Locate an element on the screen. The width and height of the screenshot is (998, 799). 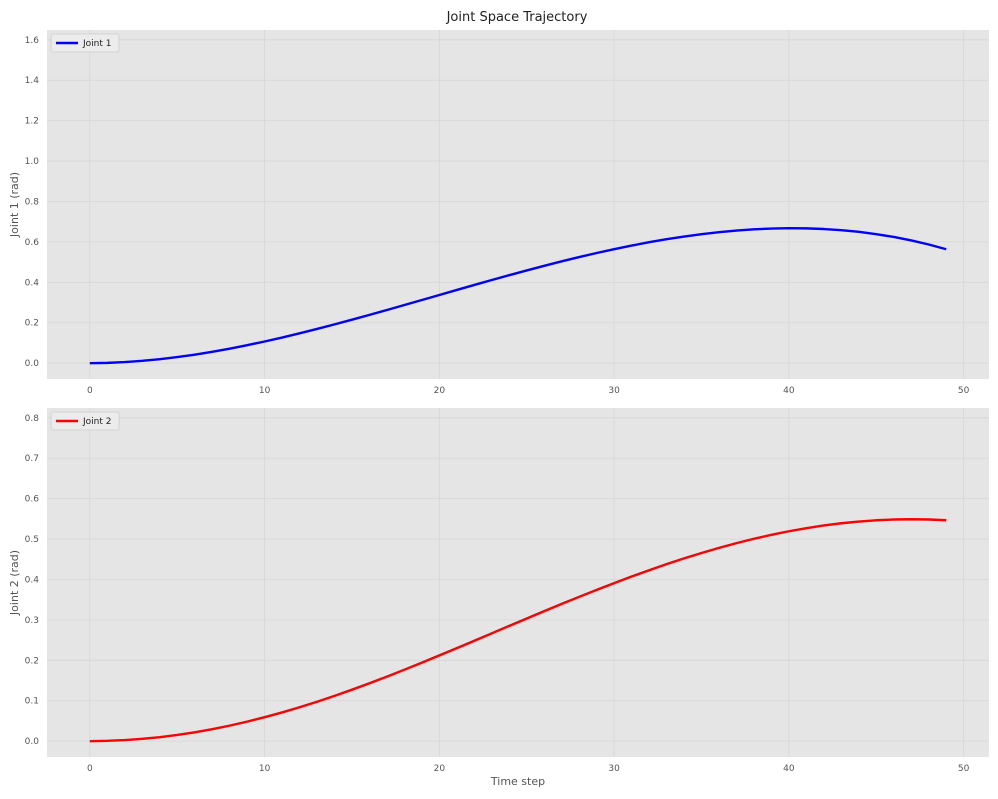
legend-label: Joint 1 is located at coordinates (96, 44).